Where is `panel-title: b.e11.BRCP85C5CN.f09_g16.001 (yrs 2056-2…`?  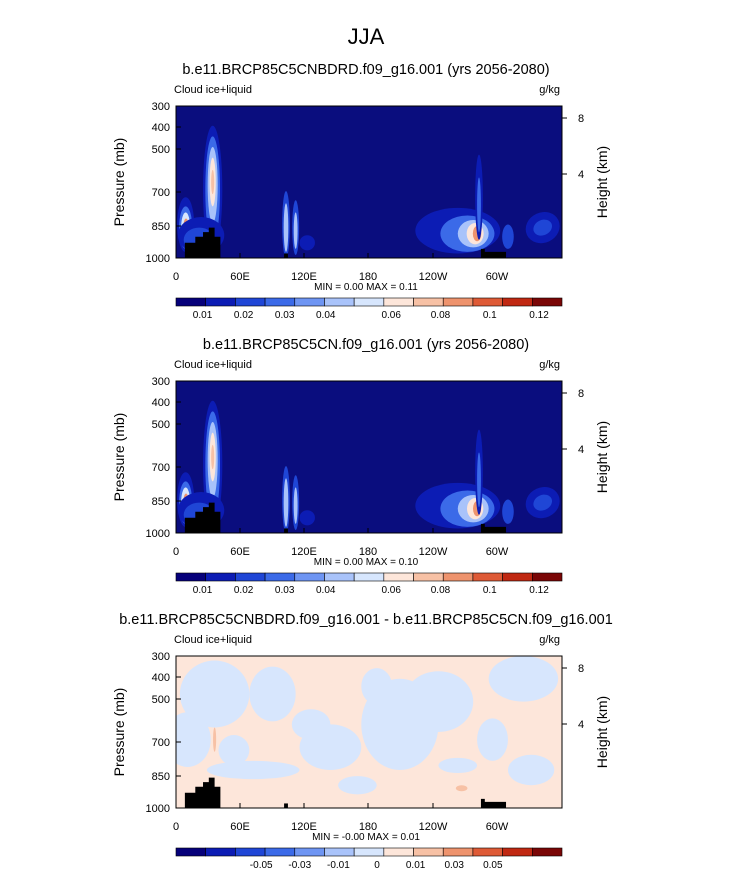
panel-title: b.e11.BRCP85C5CN.f09_g16.001 (yrs 2056-2… is located at coordinates (366, 345).